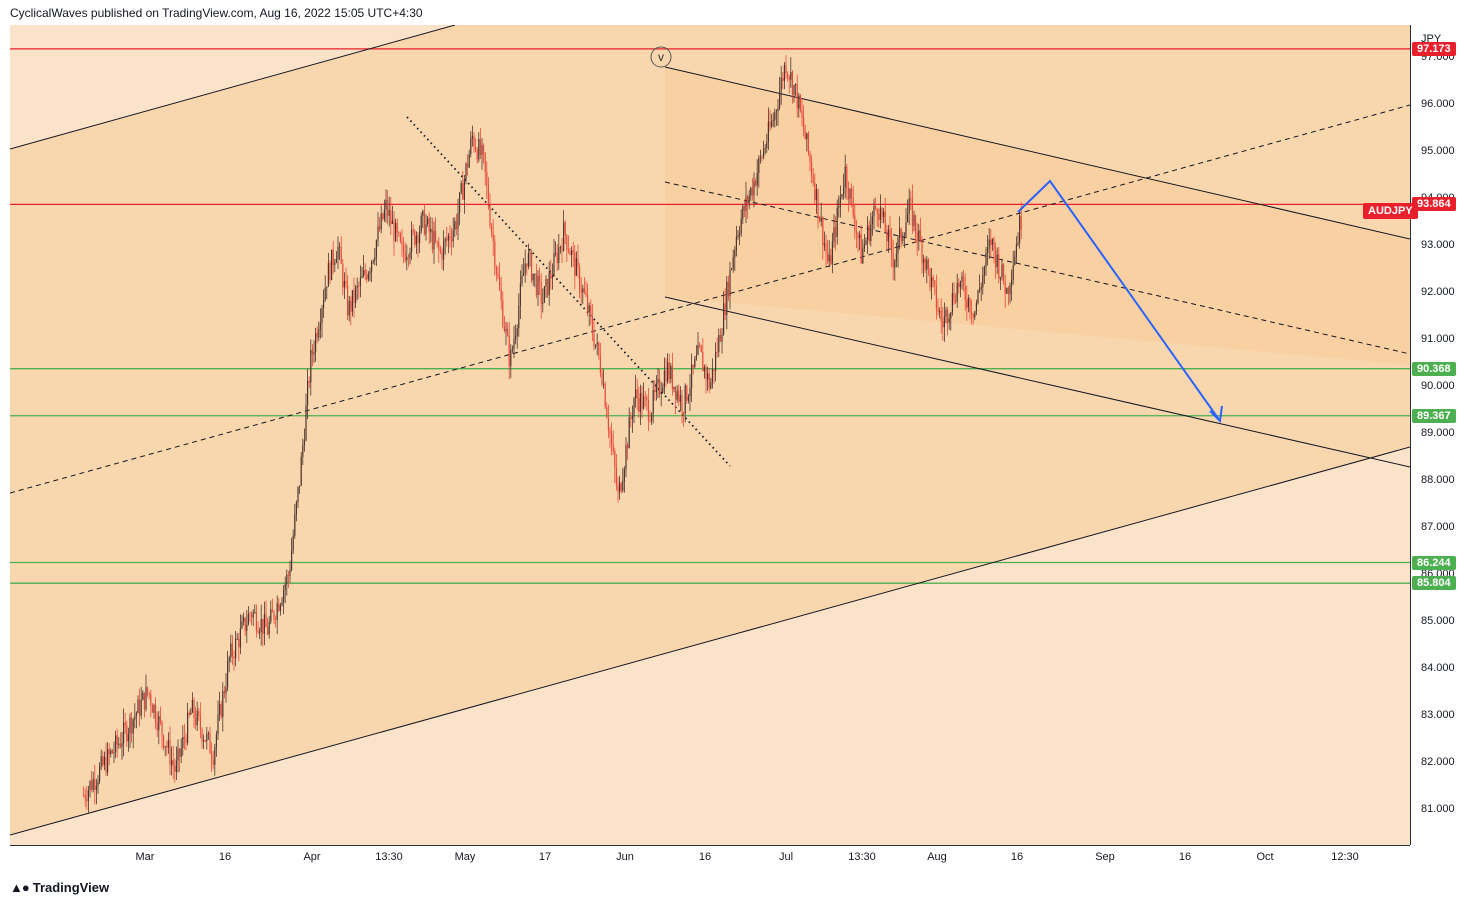 The width and height of the screenshot is (1478, 907). What do you see at coordinates (1438, 809) in the screenshot?
I see `price-tick-label: 81.000` at bounding box center [1438, 809].